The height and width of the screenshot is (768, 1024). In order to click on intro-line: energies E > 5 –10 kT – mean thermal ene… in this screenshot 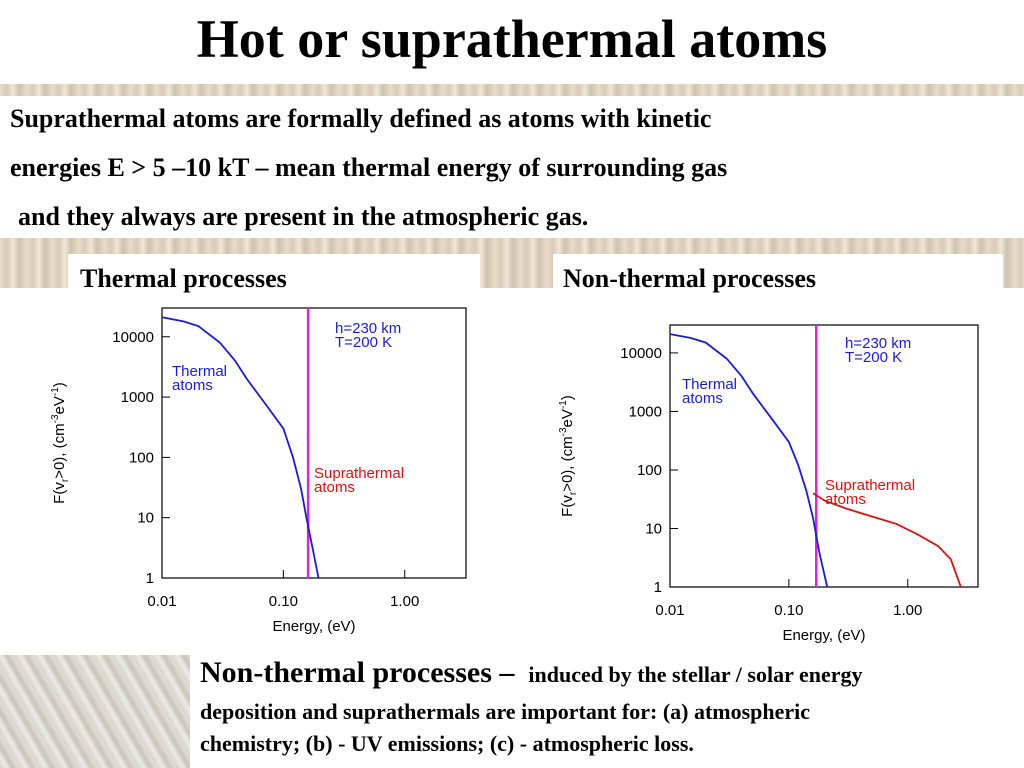, I will do `click(369, 167)`.